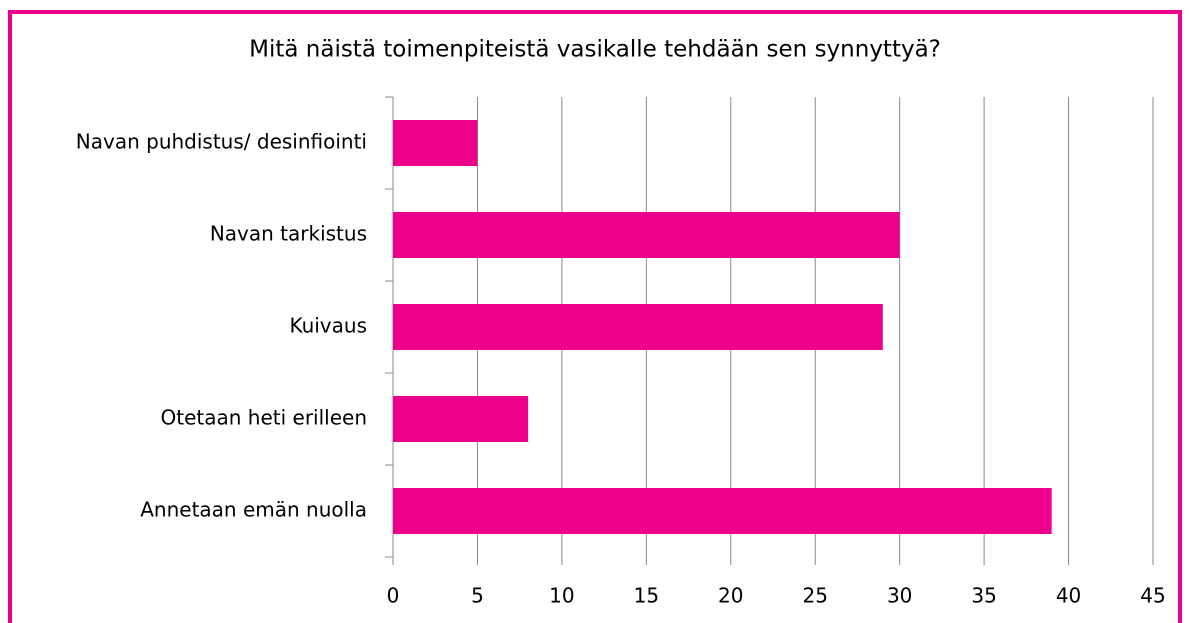 This screenshot has height=623, width=1189. Describe the element at coordinates (983, 596) in the screenshot. I see `x-tick-label: 35` at that location.